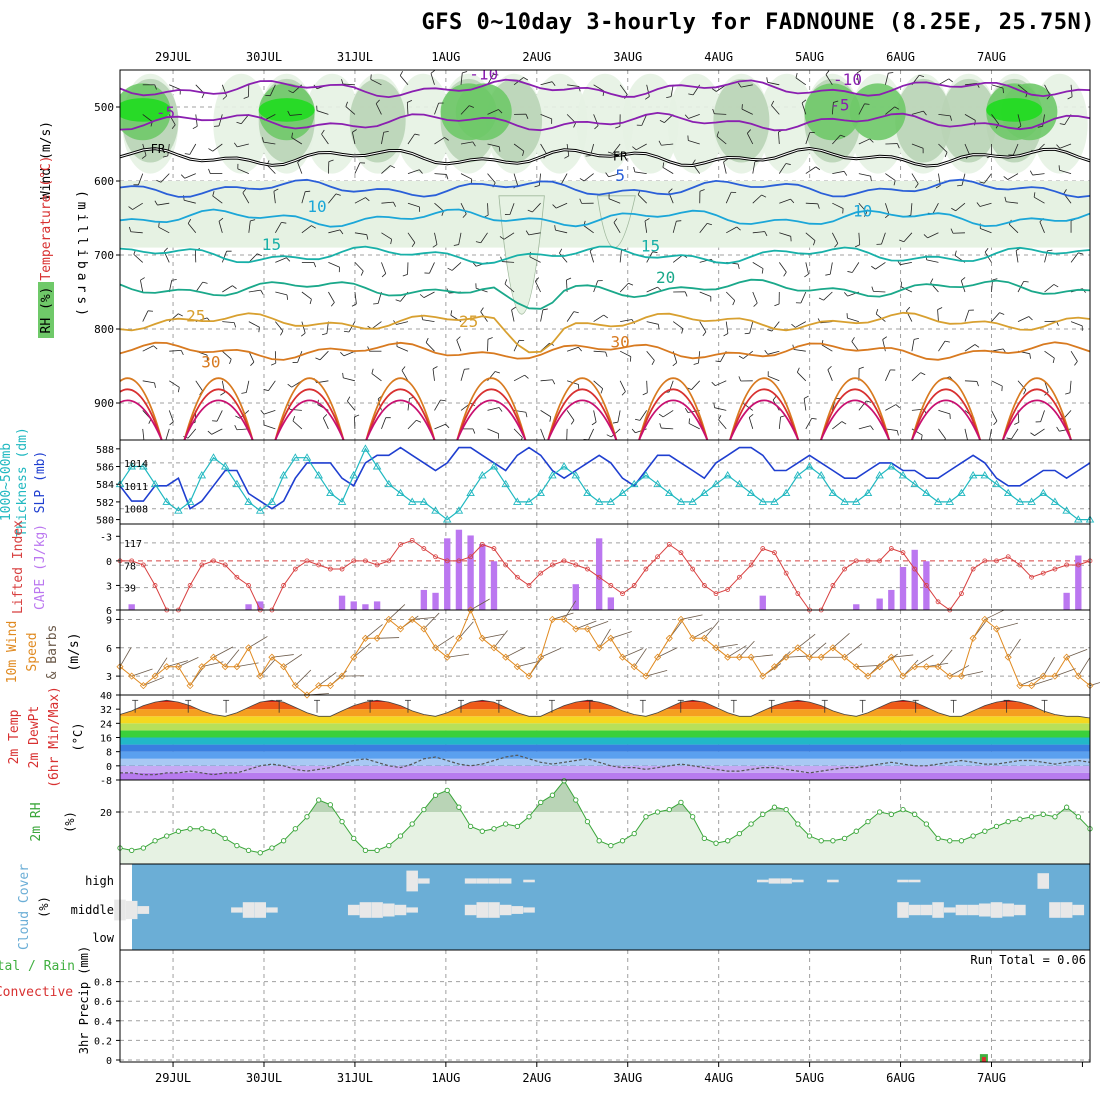 Image resolution: width=1100 pixels, height=1100 pixels. What do you see at coordinates (718, 57) in the screenshot?
I see `day-label-top: 4AUG` at bounding box center [718, 57].